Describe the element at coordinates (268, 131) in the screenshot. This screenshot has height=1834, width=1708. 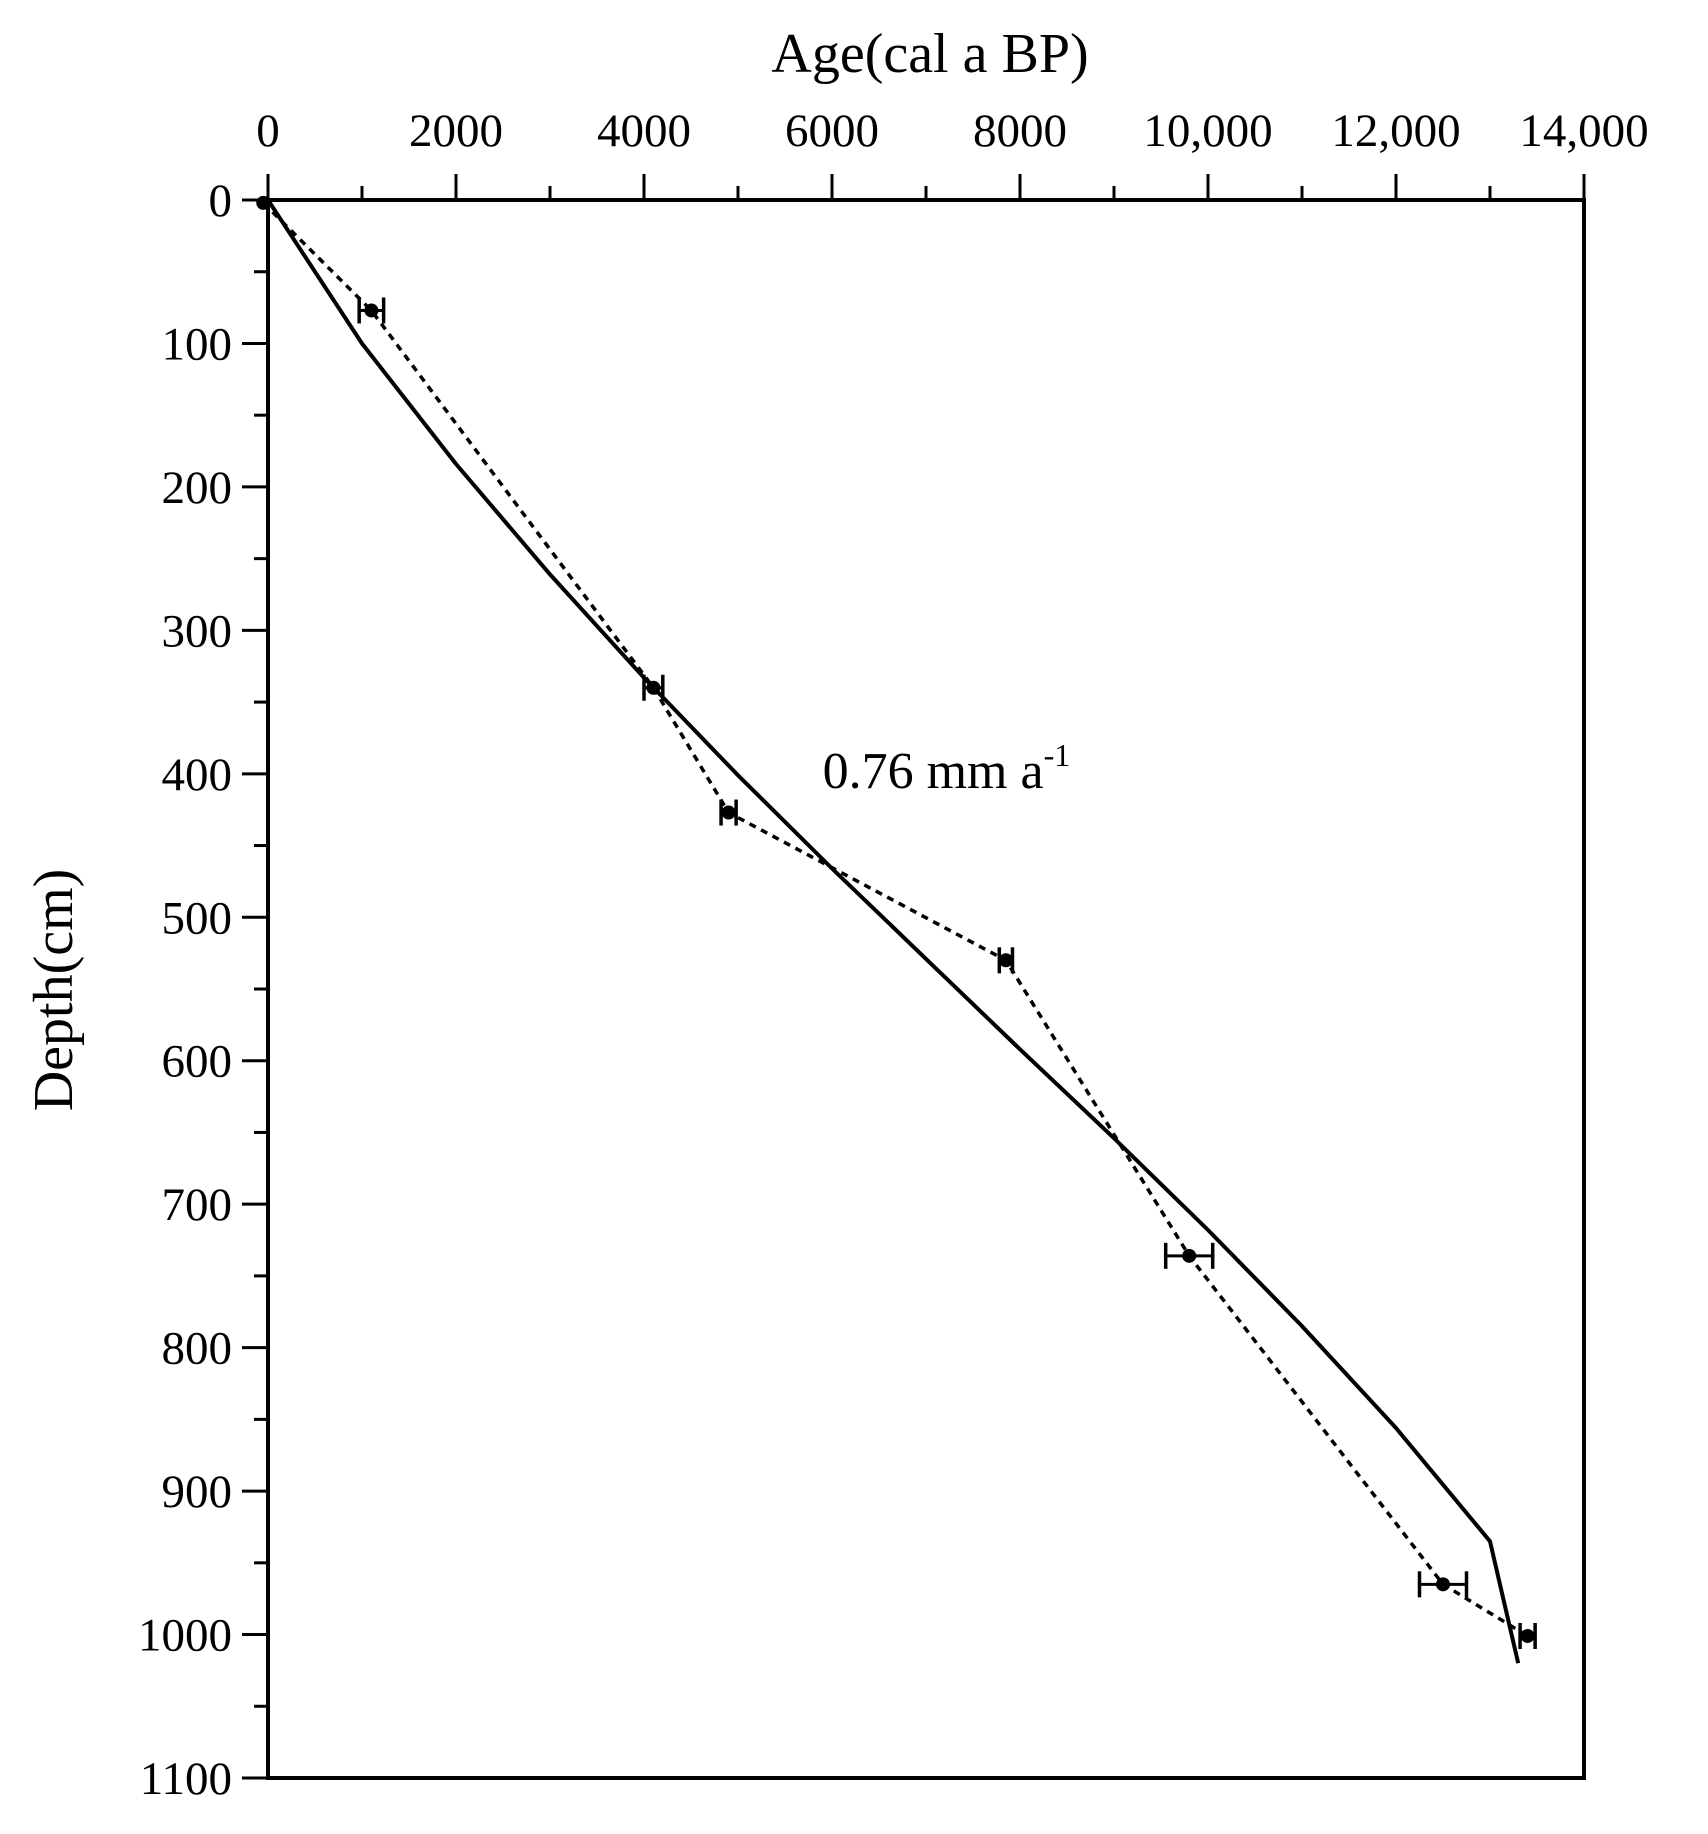
I see `x-tick-label: 0` at that location.